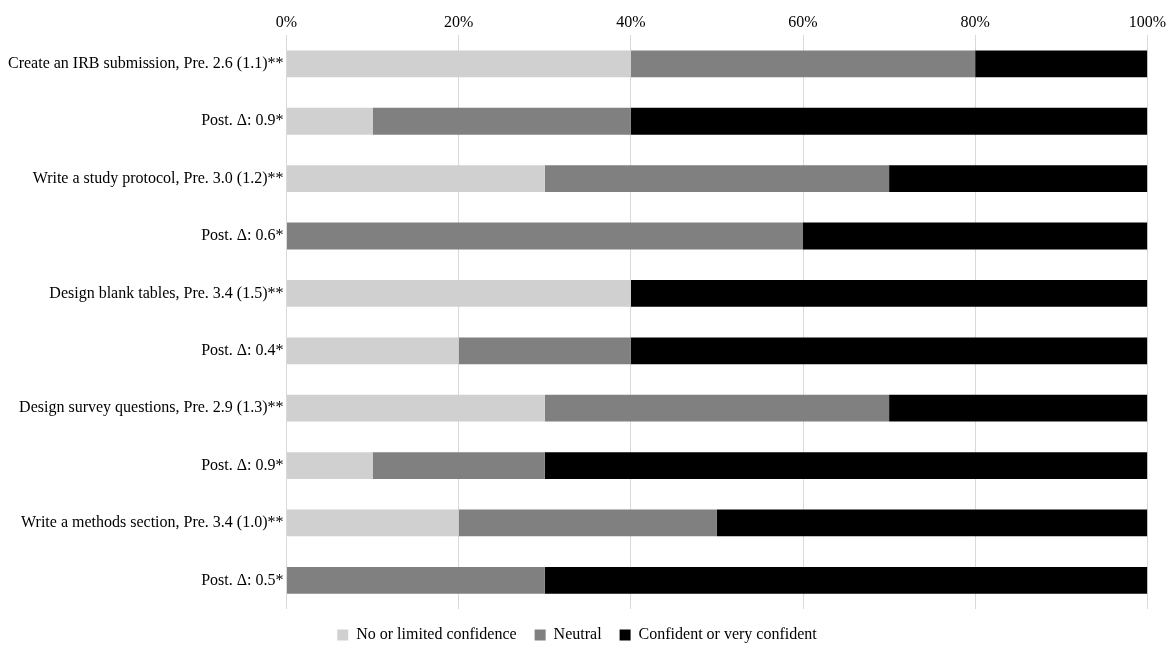 The height and width of the screenshot is (663, 1169). Describe the element at coordinates (242, 235) in the screenshot. I see `y-tick-label: Post. Δ: 0.6*` at that location.